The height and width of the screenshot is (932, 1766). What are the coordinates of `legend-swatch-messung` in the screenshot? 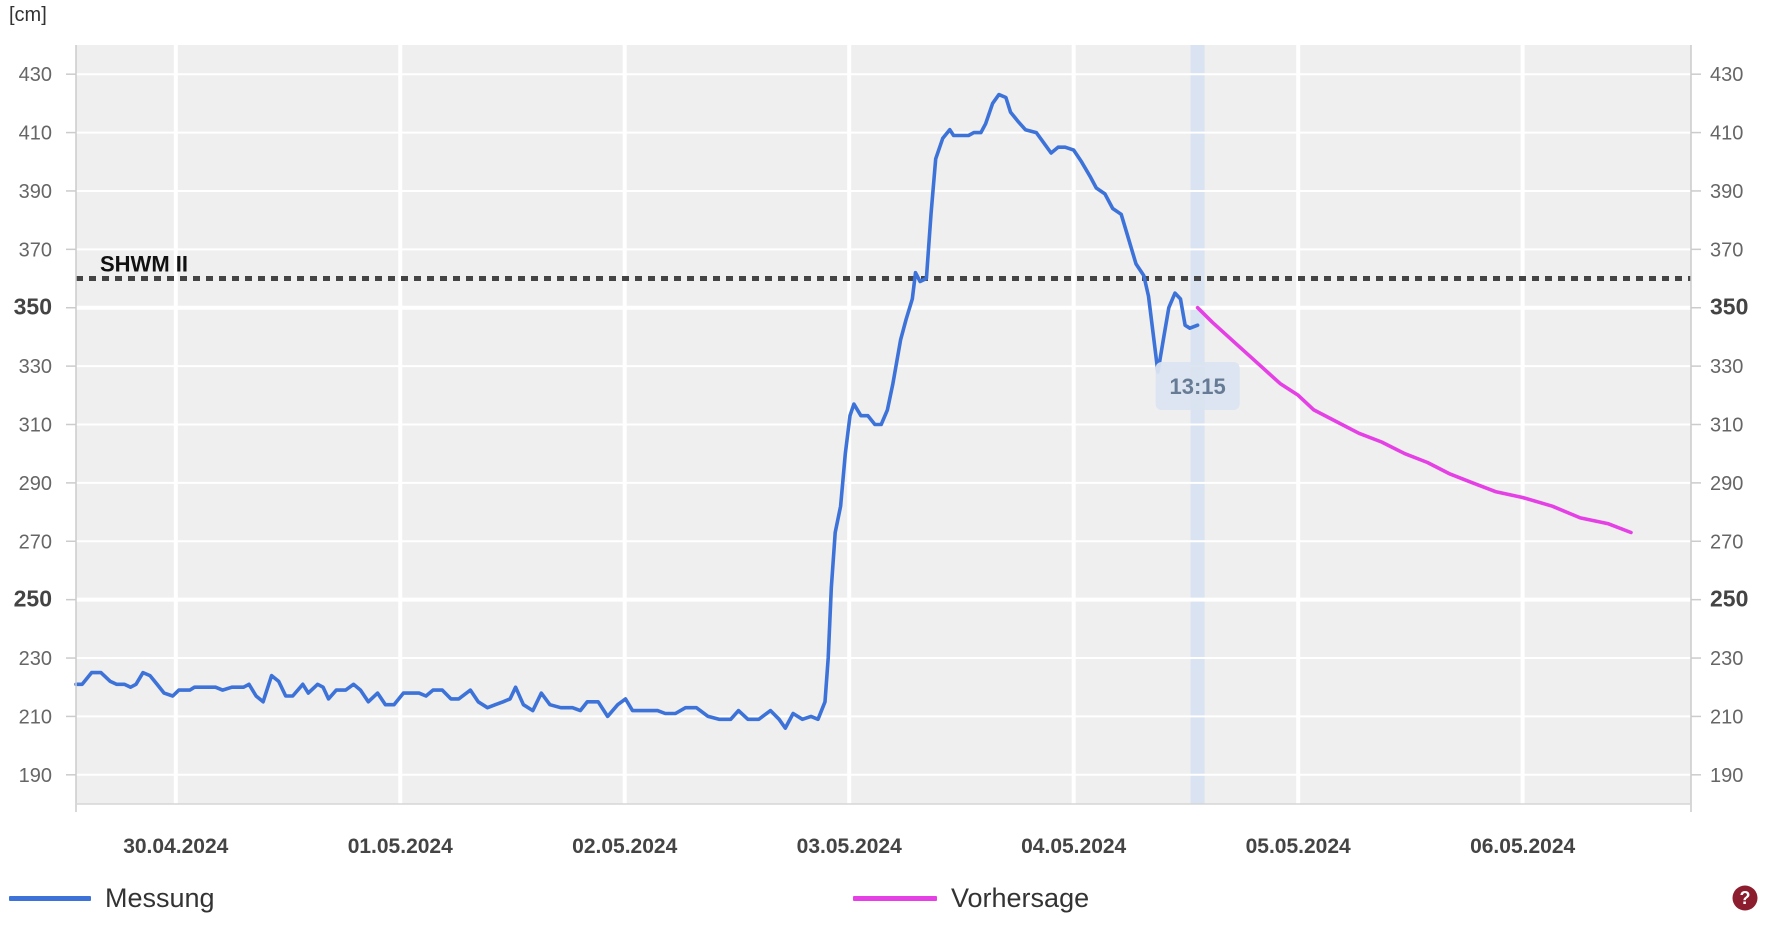 It's located at (50, 898).